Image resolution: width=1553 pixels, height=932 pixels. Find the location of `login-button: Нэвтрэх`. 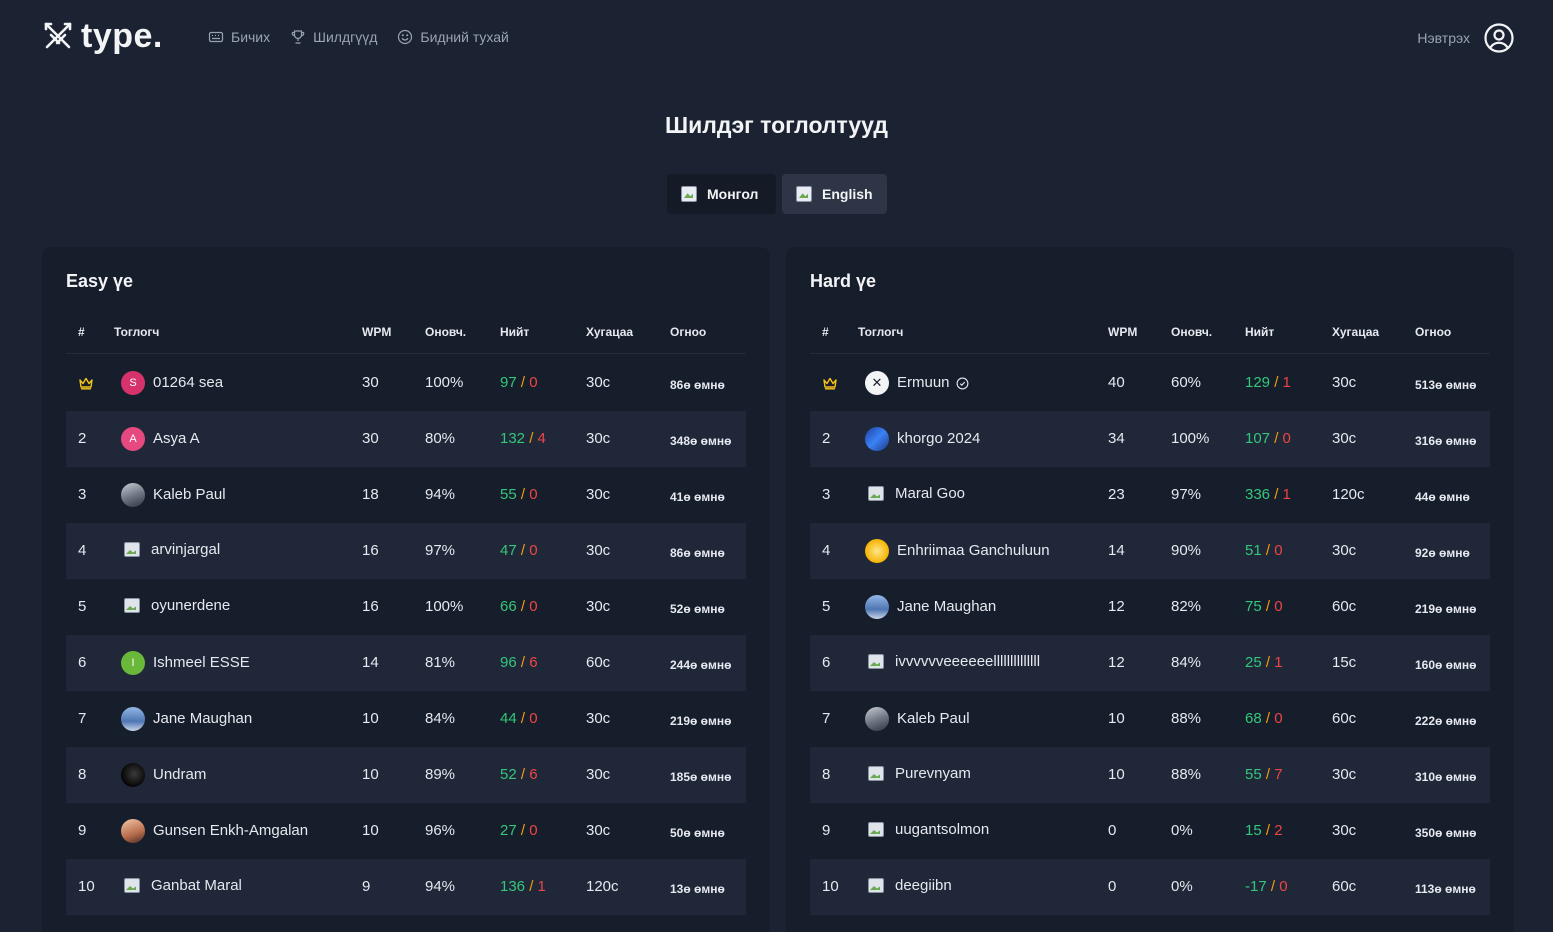

login-button: Нэвтрэх is located at coordinates (1466, 38).